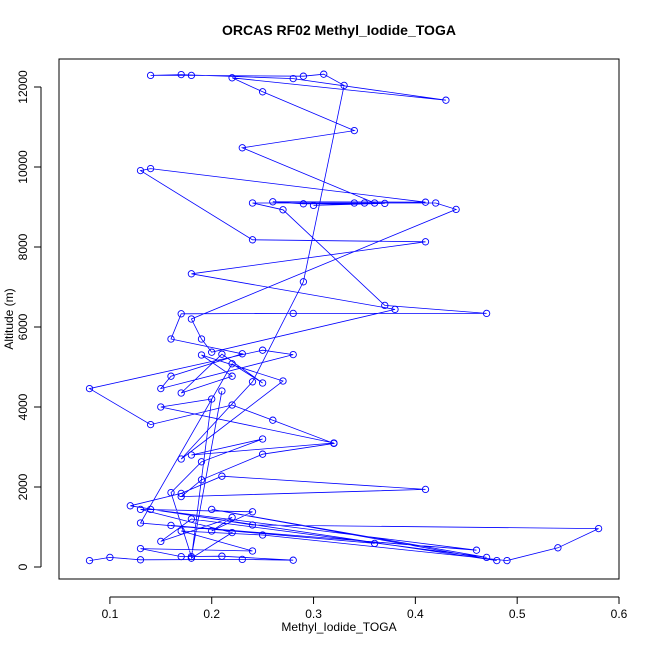 The height and width of the screenshot is (650, 650). Describe the element at coordinates (211, 614) in the screenshot. I see `x-tick-label: 0.2` at that location.